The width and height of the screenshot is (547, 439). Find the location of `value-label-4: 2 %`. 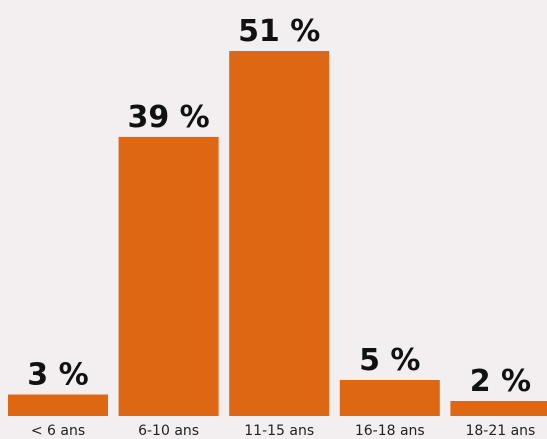

value-label-4: 2 % is located at coordinates (500, 381).